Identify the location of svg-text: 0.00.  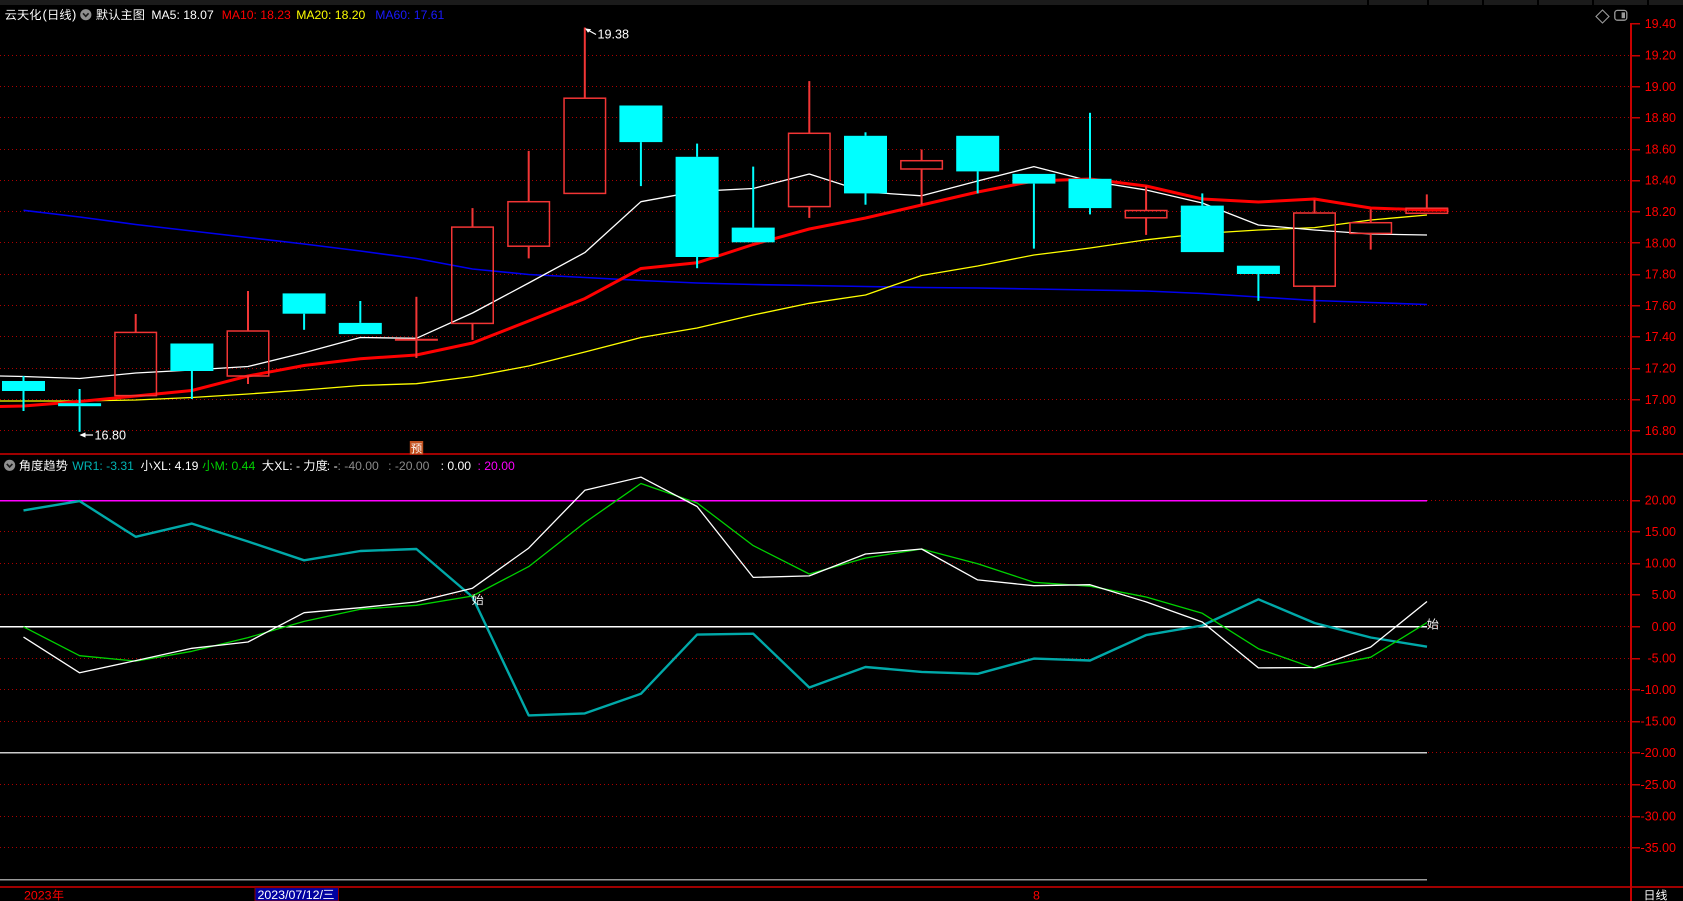
(1664, 627).